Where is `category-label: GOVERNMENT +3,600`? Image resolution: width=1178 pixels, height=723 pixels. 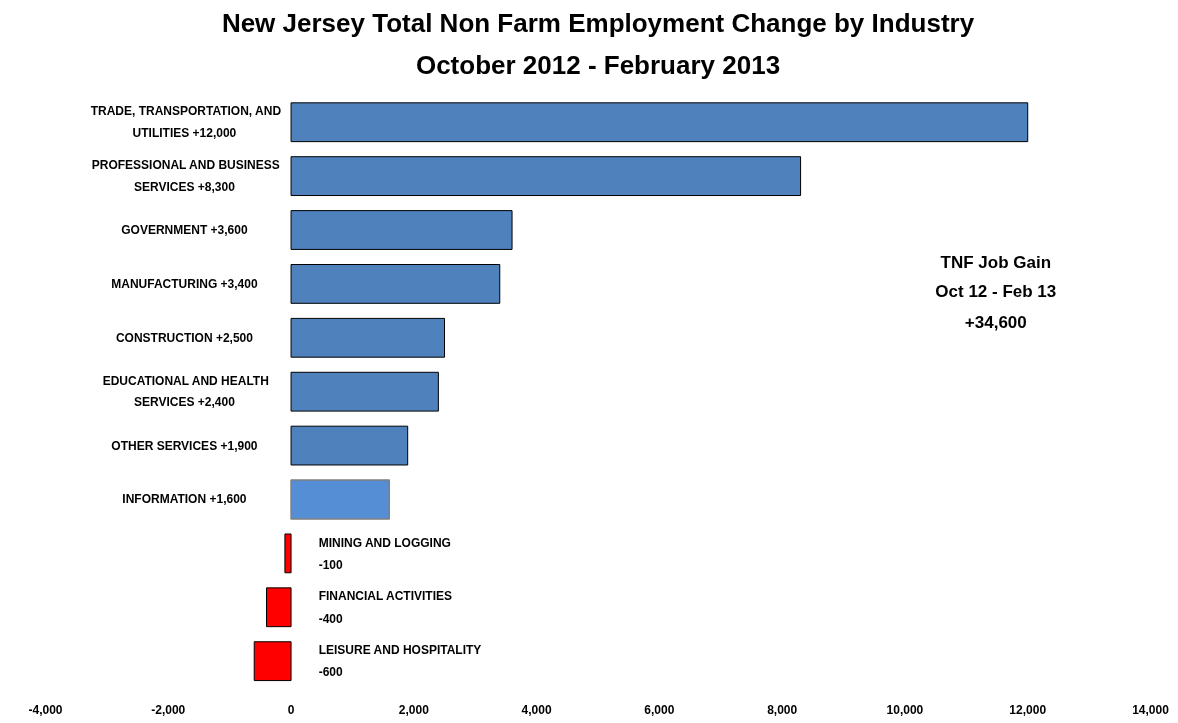 category-label: GOVERNMENT +3,600 is located at coordinates (184, 230).